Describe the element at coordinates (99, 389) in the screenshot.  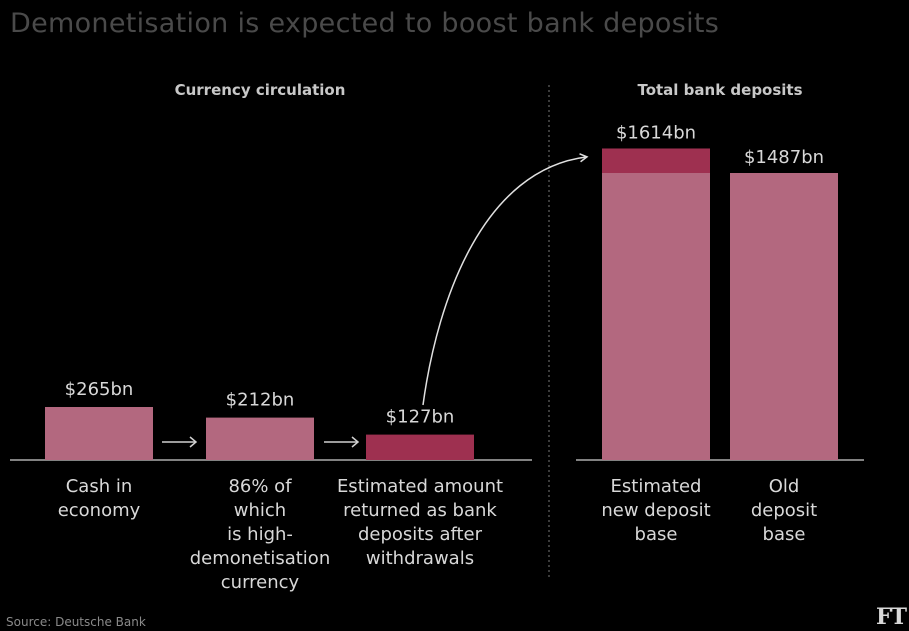
I see `bar-value-label: $265bn` at that location.